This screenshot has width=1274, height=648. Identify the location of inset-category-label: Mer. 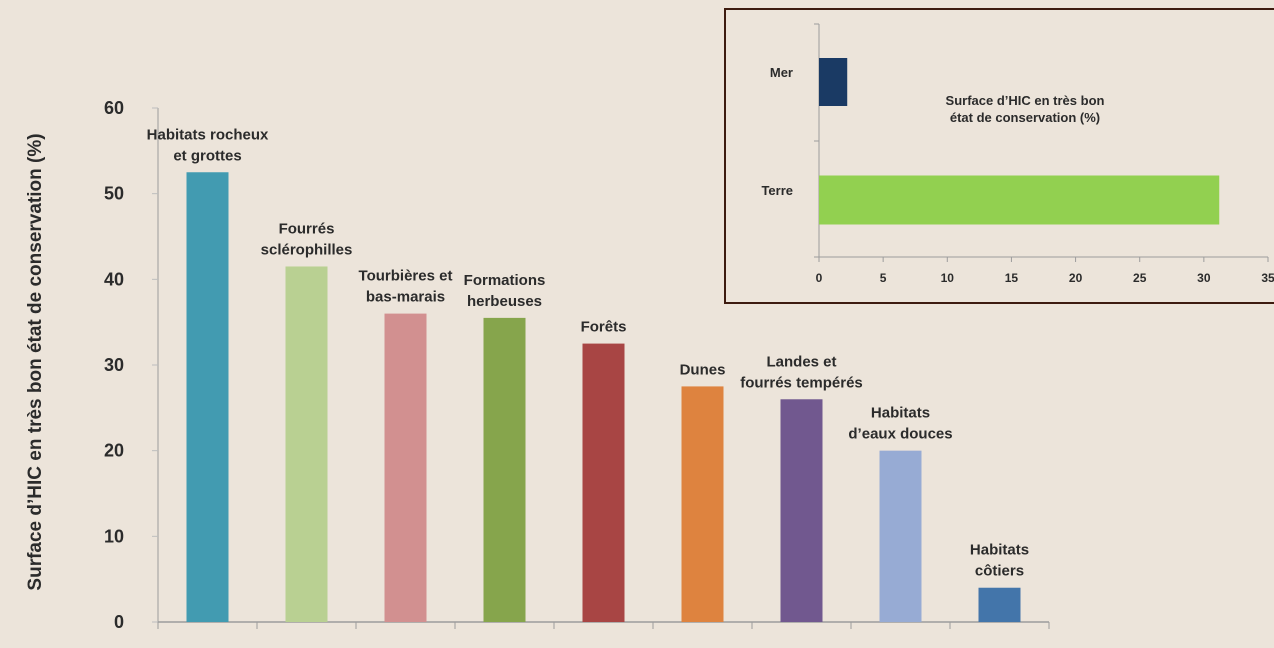
(781, 72).